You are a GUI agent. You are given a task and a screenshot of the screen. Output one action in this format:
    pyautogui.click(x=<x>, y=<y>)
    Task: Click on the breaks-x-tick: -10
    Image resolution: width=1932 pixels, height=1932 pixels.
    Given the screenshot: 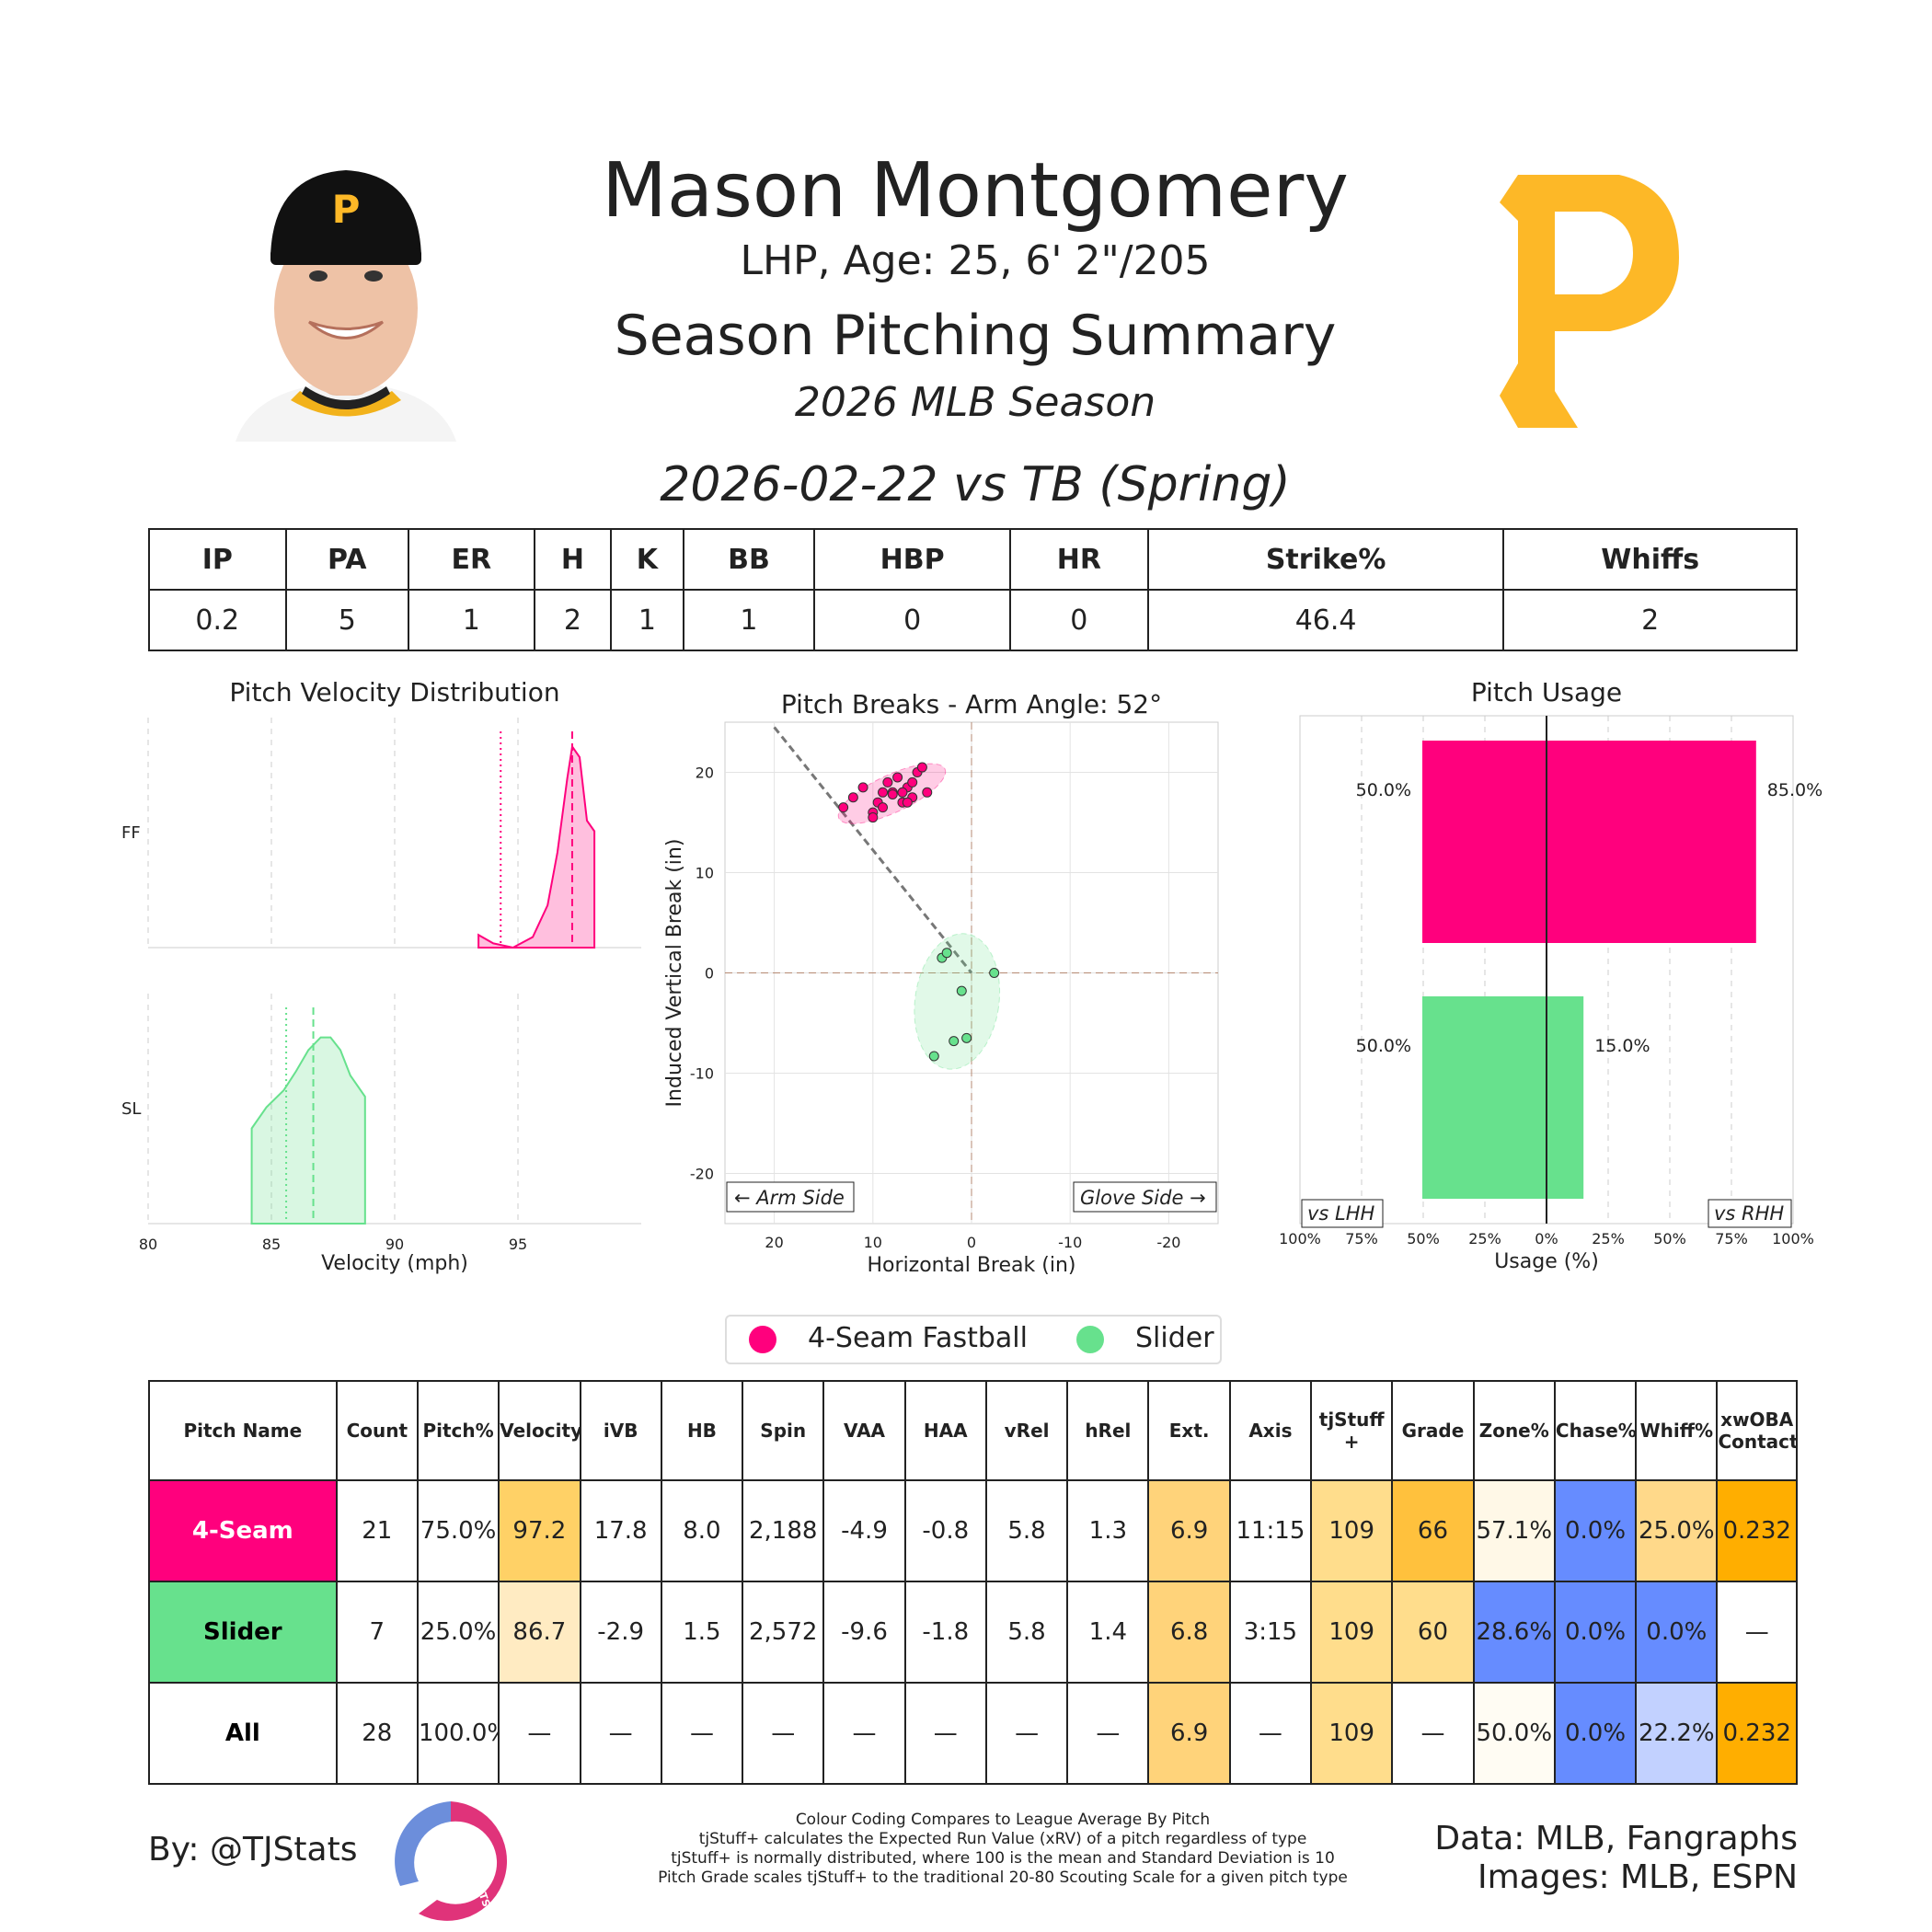 What is the action you would take?
    pyautogui.click(x=1070, y=1242)
    